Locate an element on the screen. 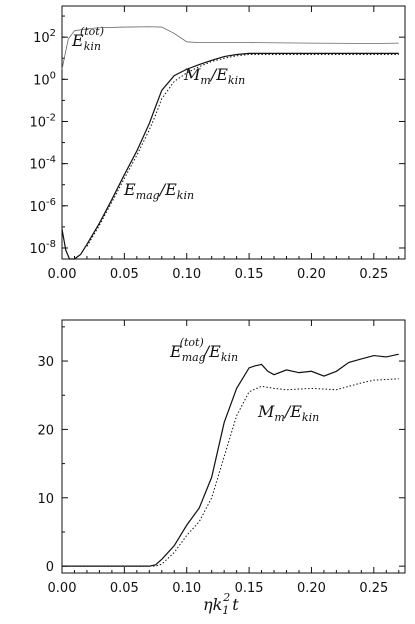 The image size is (415, 624). bottom-annotation-emag-tot: Emag(tot)/Ekin is located at coordinates (203, 350).